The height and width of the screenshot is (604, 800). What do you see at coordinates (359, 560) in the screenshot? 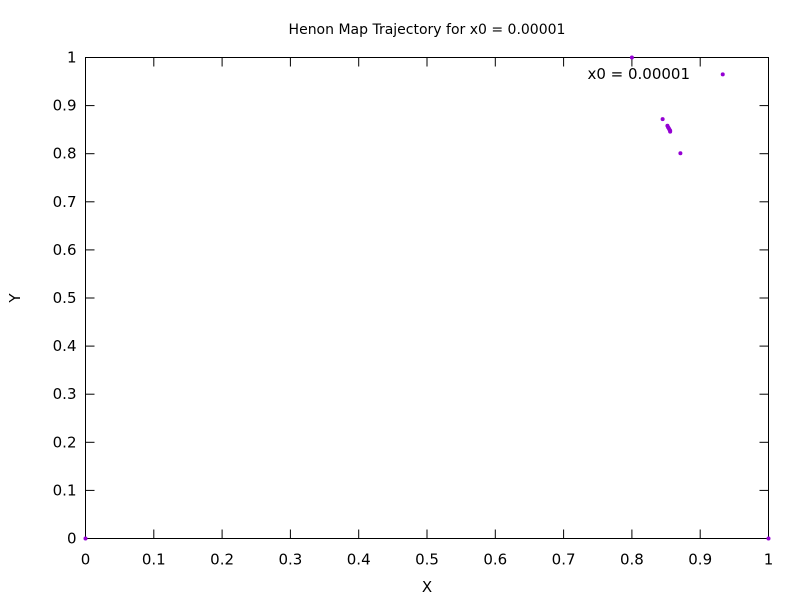
I see `x-tick-label: 0.4` at bounding box center [359, 560].